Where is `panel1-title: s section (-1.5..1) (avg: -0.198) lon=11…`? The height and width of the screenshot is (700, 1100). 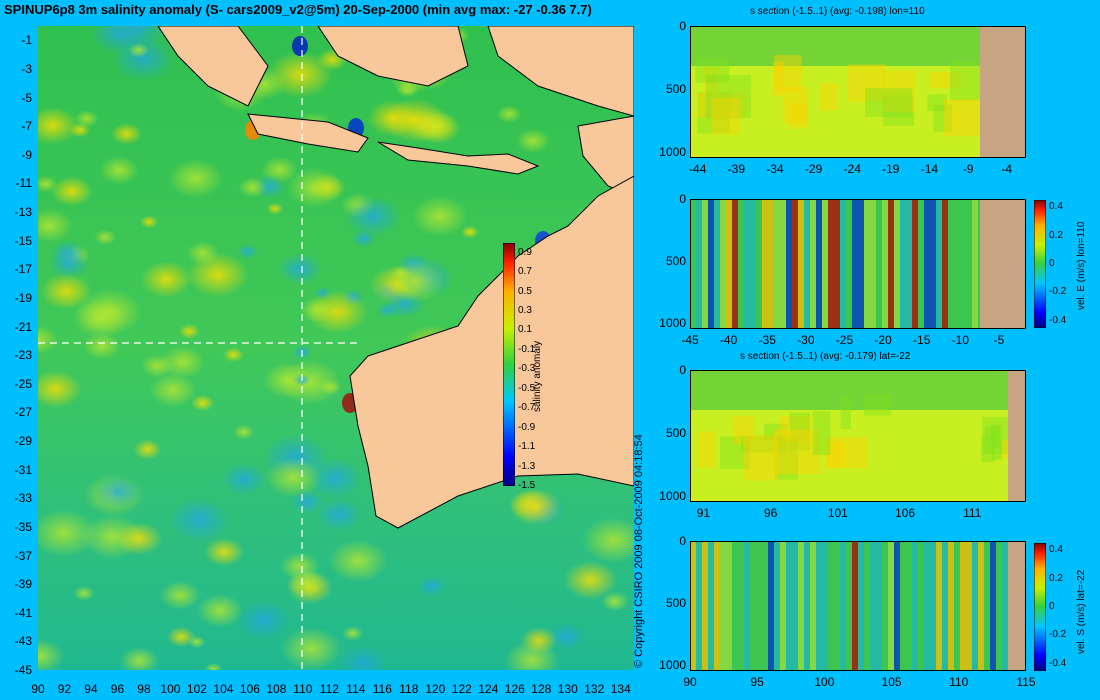 panel1-title: s section (-1.5..1) (avg: -0.198) lon=11… is located at coordinates (837, 11).